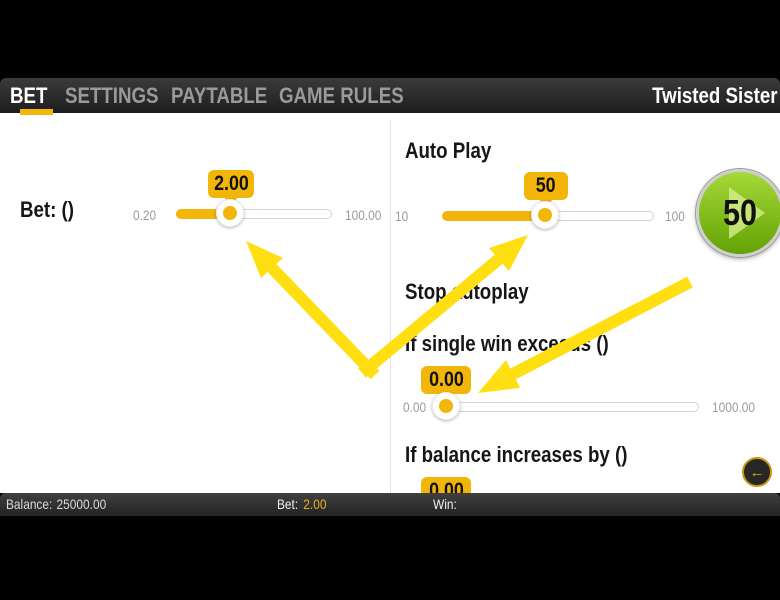 The height and width of the screenshot is (600, 780). I want to click on back-button: ←, so click(757, 472).